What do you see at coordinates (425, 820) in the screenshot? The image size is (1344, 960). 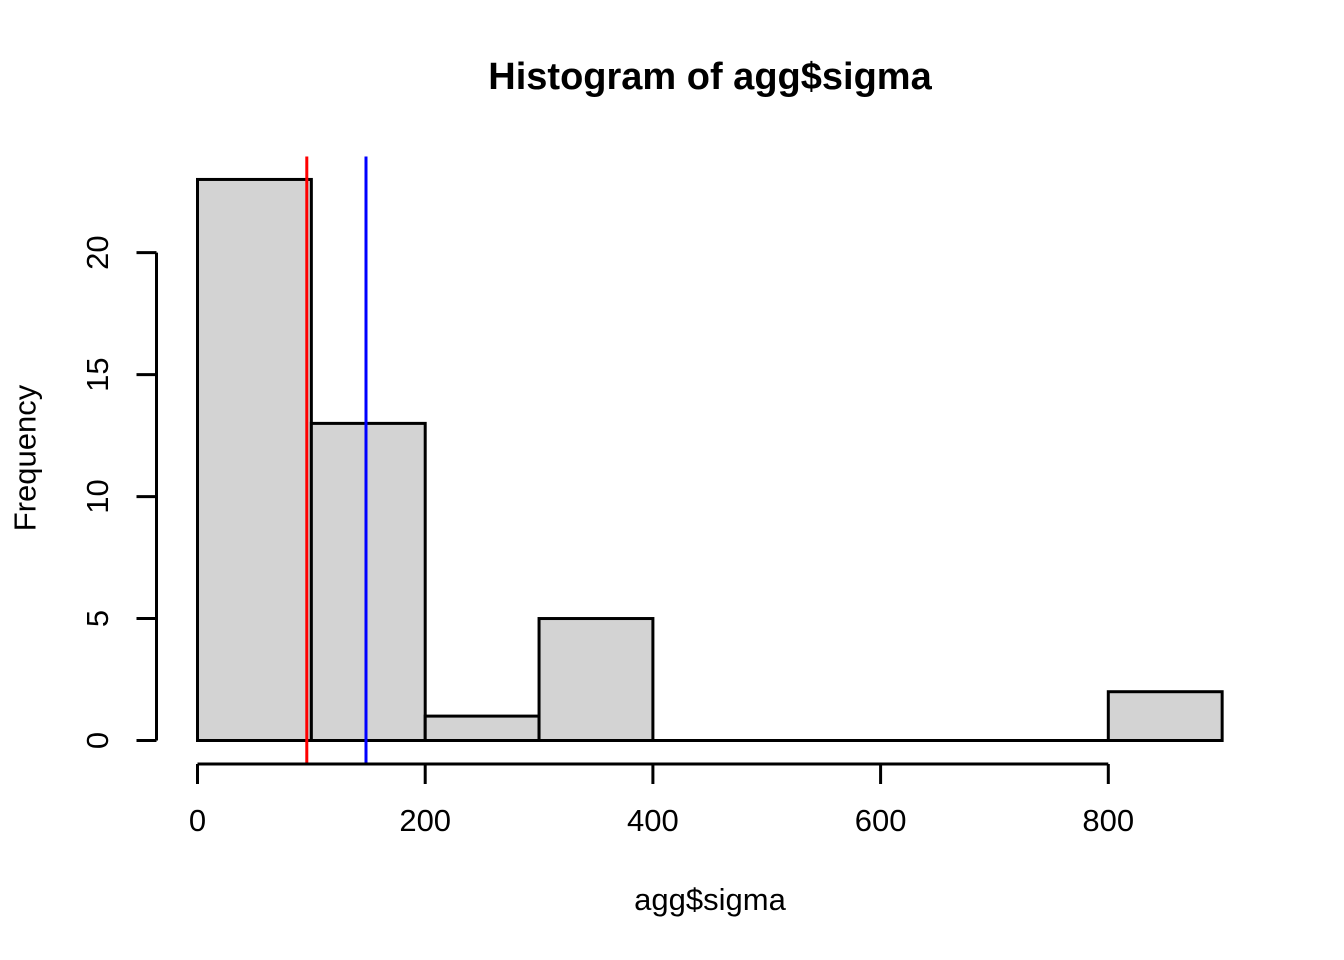 I see `x-tick-label-200: 200` at bounding box center [425, 820].